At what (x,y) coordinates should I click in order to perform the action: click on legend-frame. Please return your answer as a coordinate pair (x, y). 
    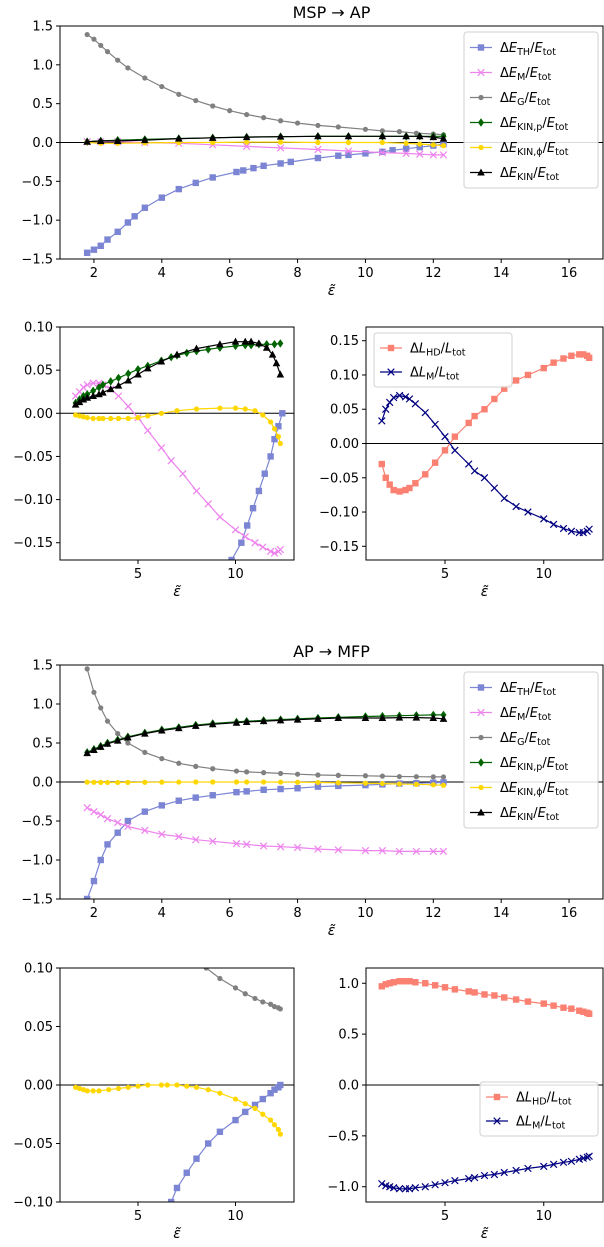
    Looking at the image, I should click on (531, 750).